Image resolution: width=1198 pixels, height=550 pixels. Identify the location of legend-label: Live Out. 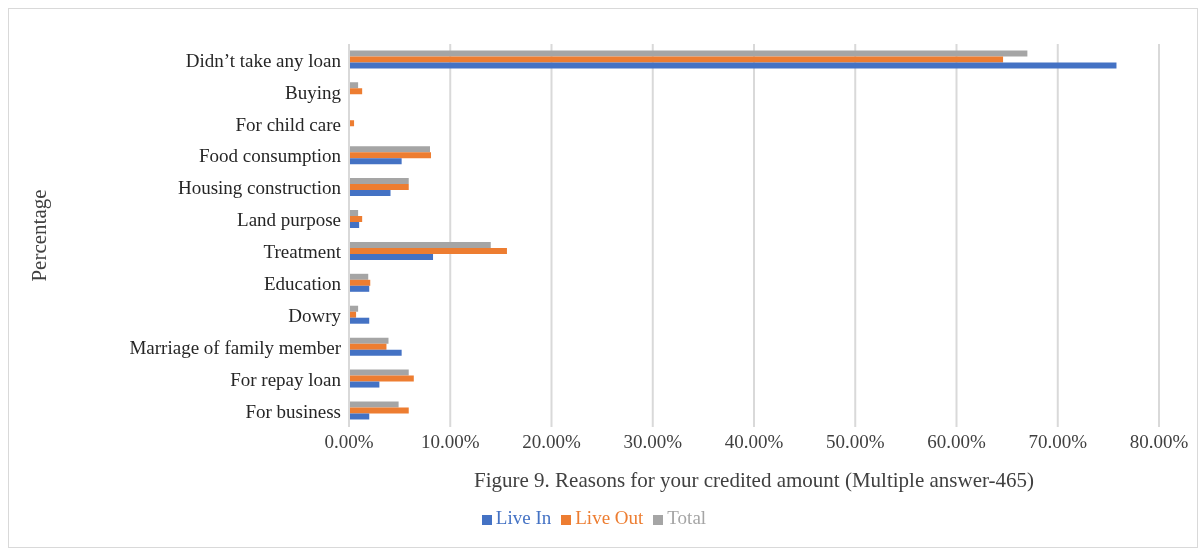
(609, 517).